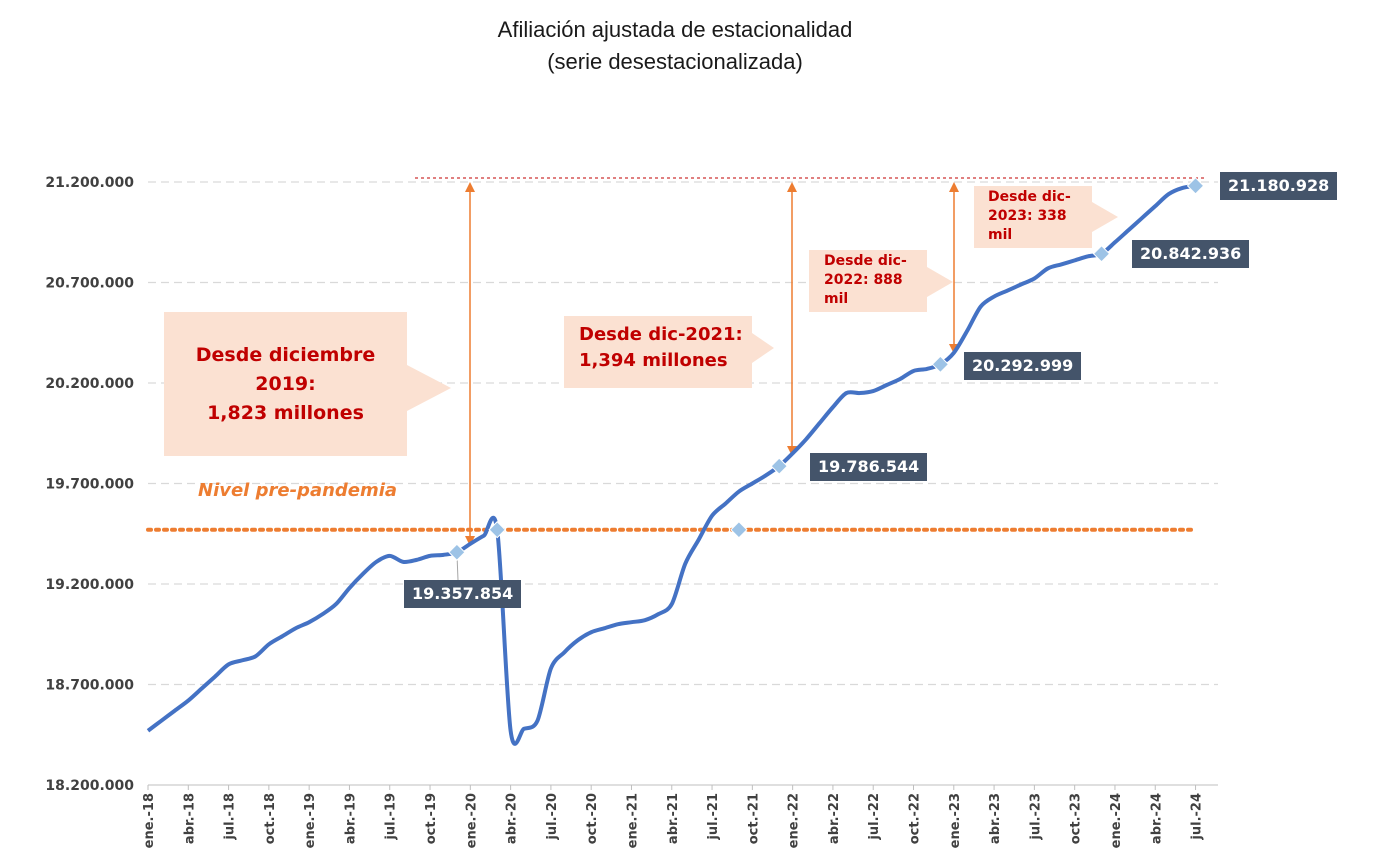  What do you see at coordinates (89, 686) in the screenshot?
I see `y-tick-label: 18.700.000` at bounding box center [89, 686].